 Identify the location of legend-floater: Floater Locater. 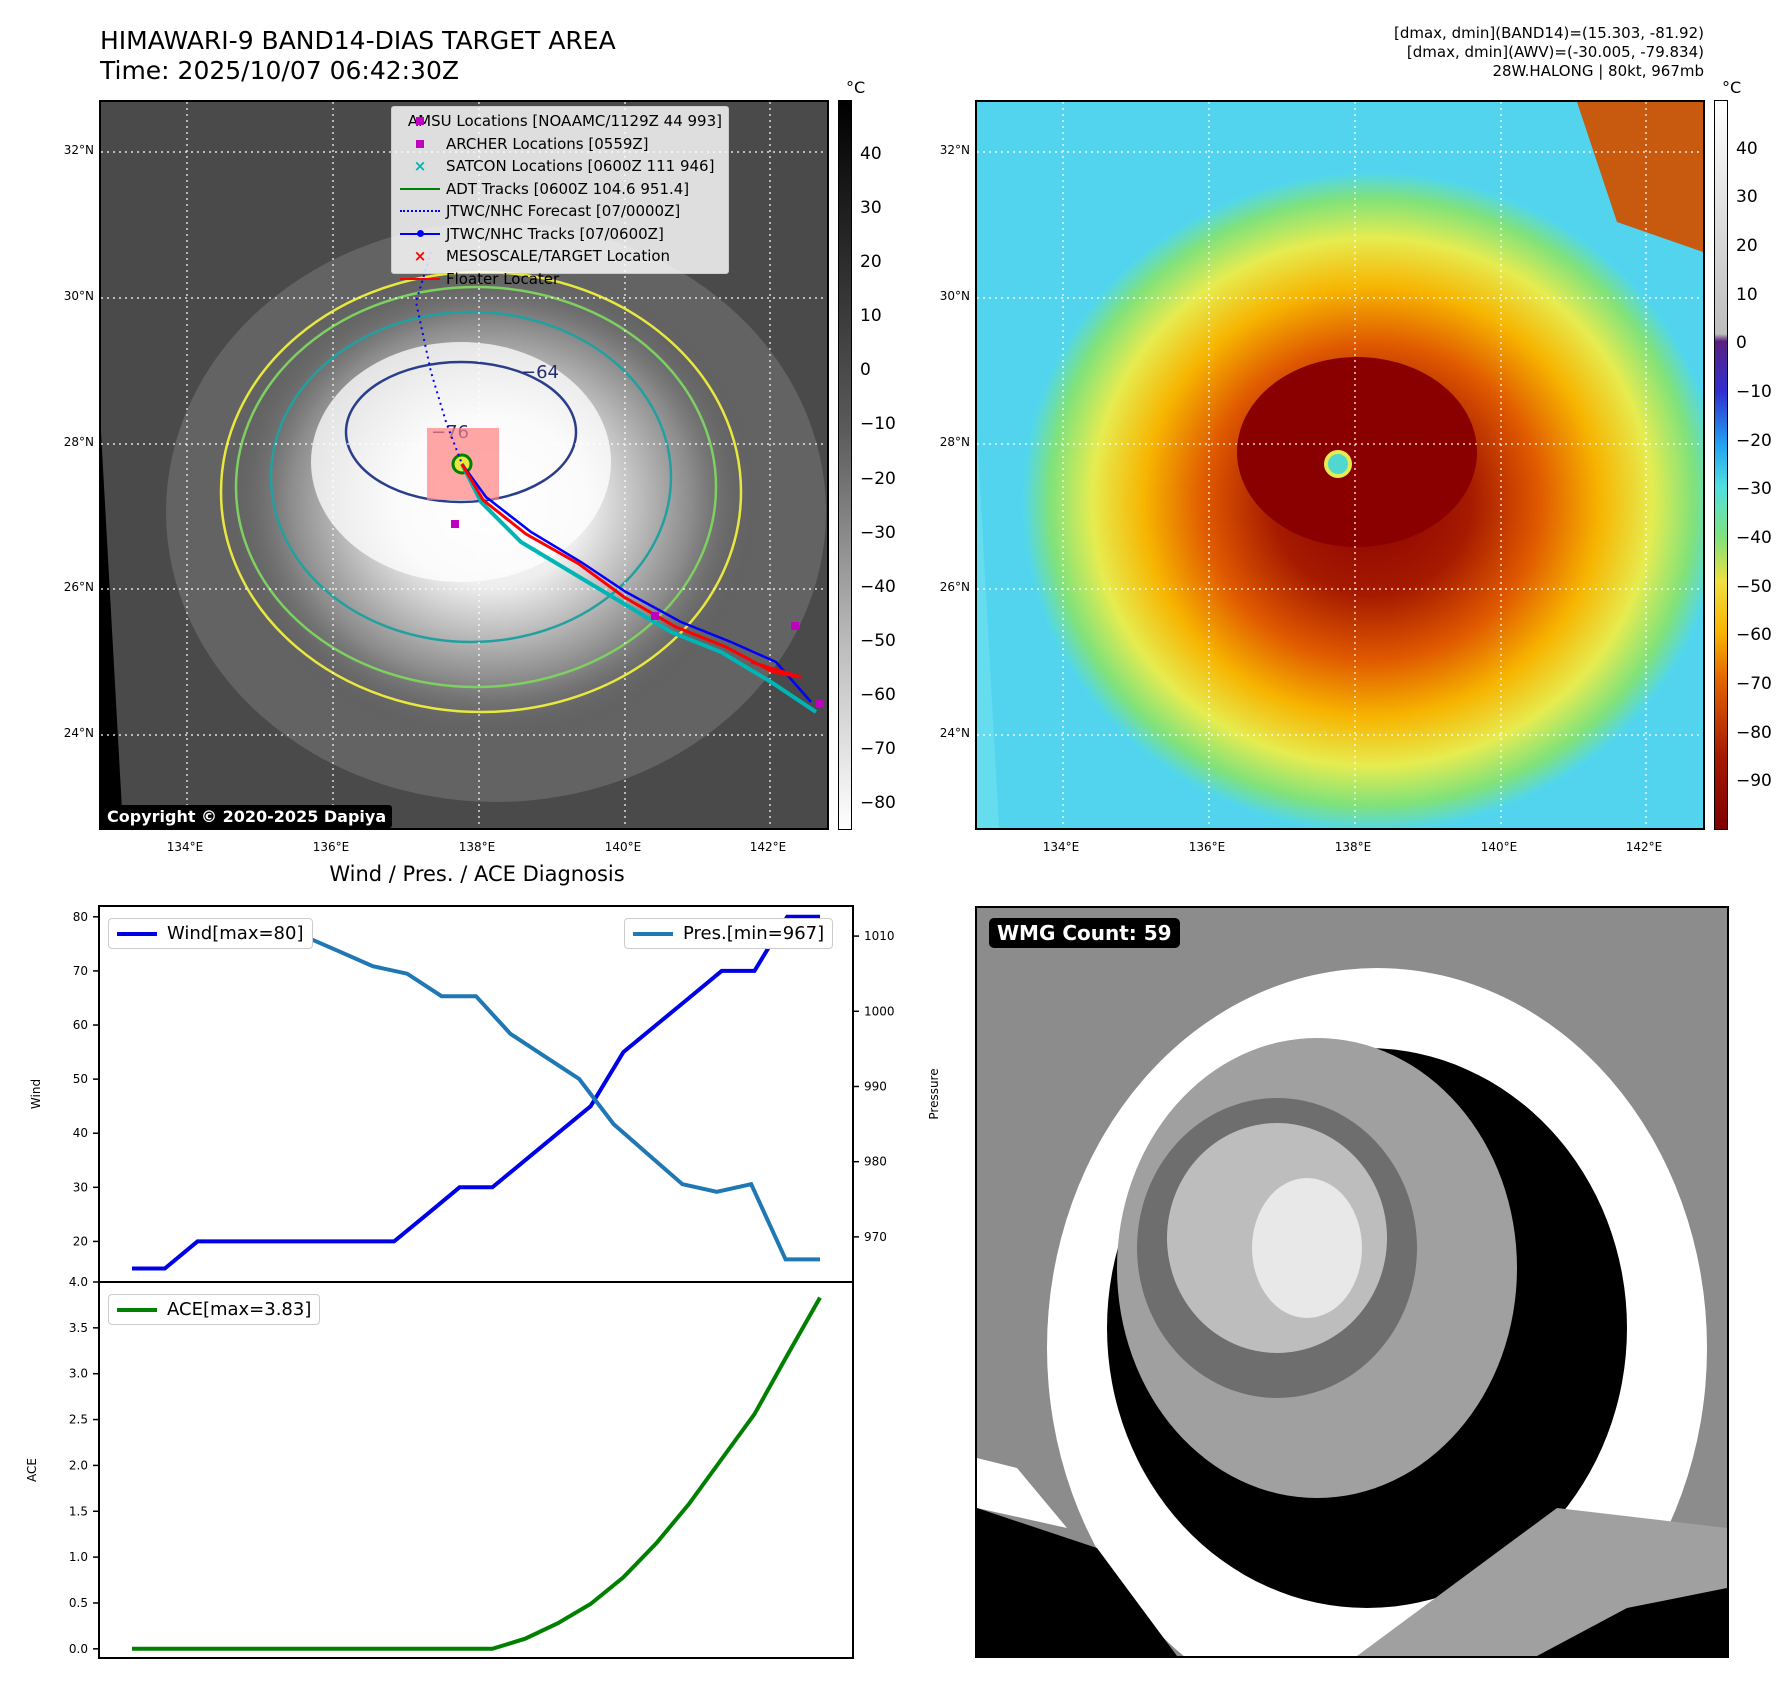
(561, 279).